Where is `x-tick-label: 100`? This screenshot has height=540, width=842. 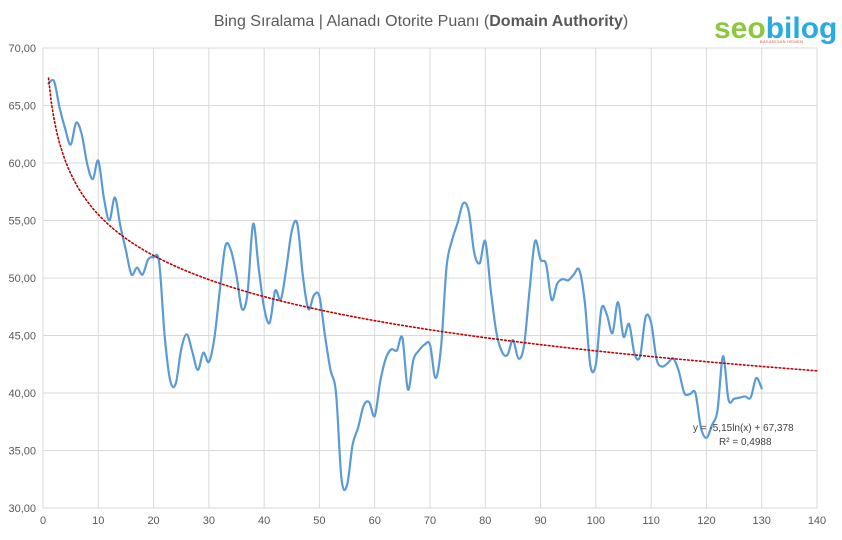 x-tick-label: 100 is located at coordinates (596, 521).